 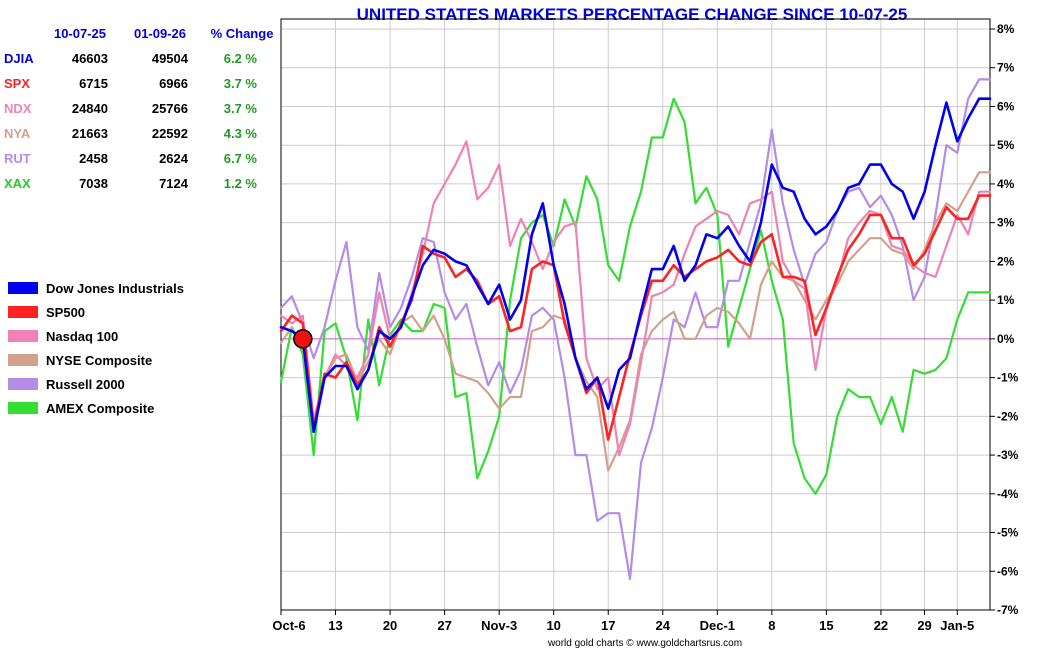 I want to click on table-percent-change: 4.3 %, so click(x=241, y=133).